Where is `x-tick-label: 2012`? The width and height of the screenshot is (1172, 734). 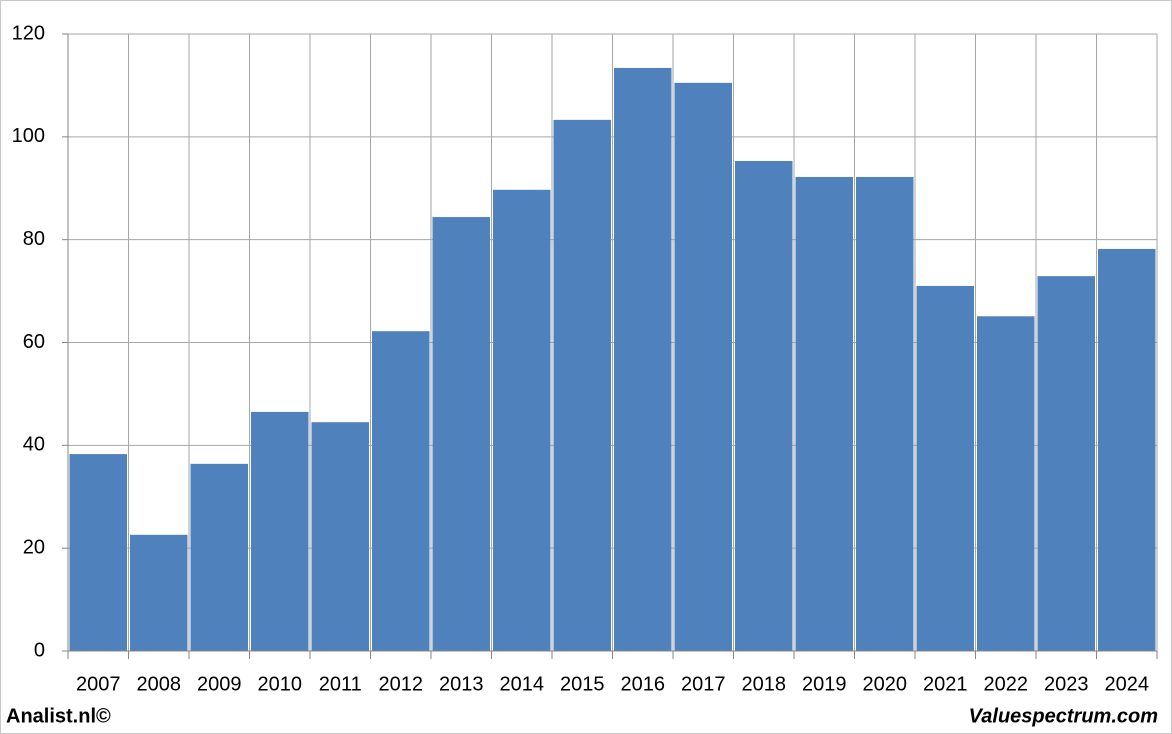
x-tick-label: 2012 is located at coordinates (401, 684).